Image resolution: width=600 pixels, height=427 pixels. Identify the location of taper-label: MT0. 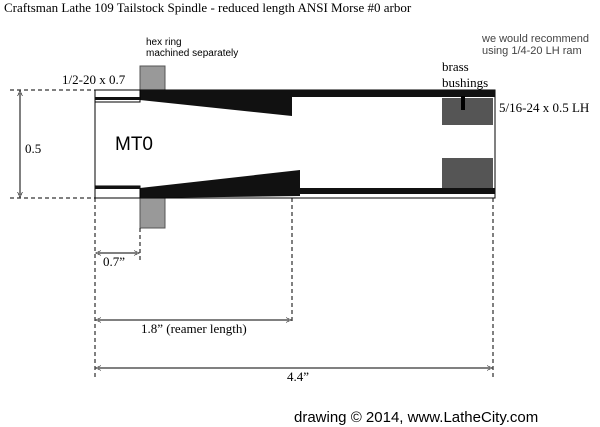
(134, 144).